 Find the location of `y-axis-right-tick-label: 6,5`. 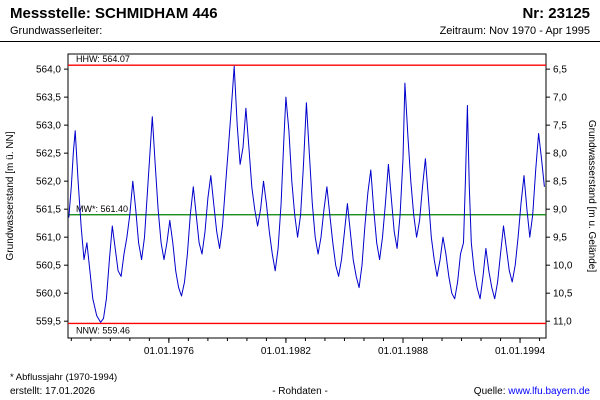

y-axis-right-tick-label: 6,5 is located at coordinates (560, 70).